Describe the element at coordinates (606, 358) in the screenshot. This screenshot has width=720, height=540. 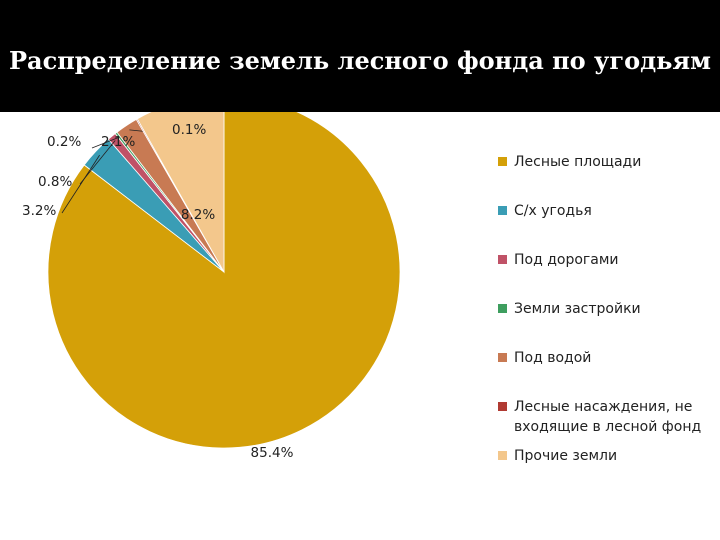
I see `legend-item: Под водой` at that location.